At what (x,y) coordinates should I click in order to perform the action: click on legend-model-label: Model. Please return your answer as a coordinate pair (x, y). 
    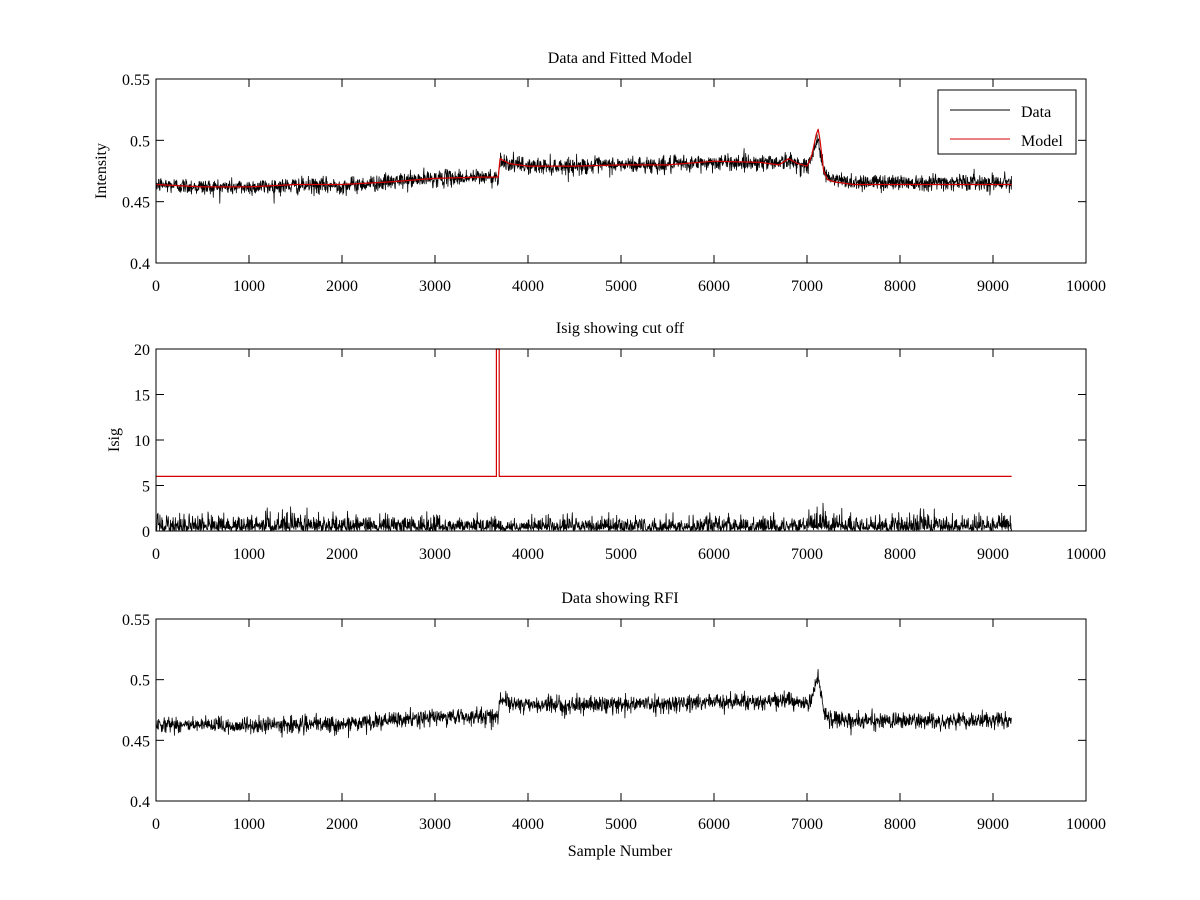
    Looking at the image, I should click on (1042, 141).